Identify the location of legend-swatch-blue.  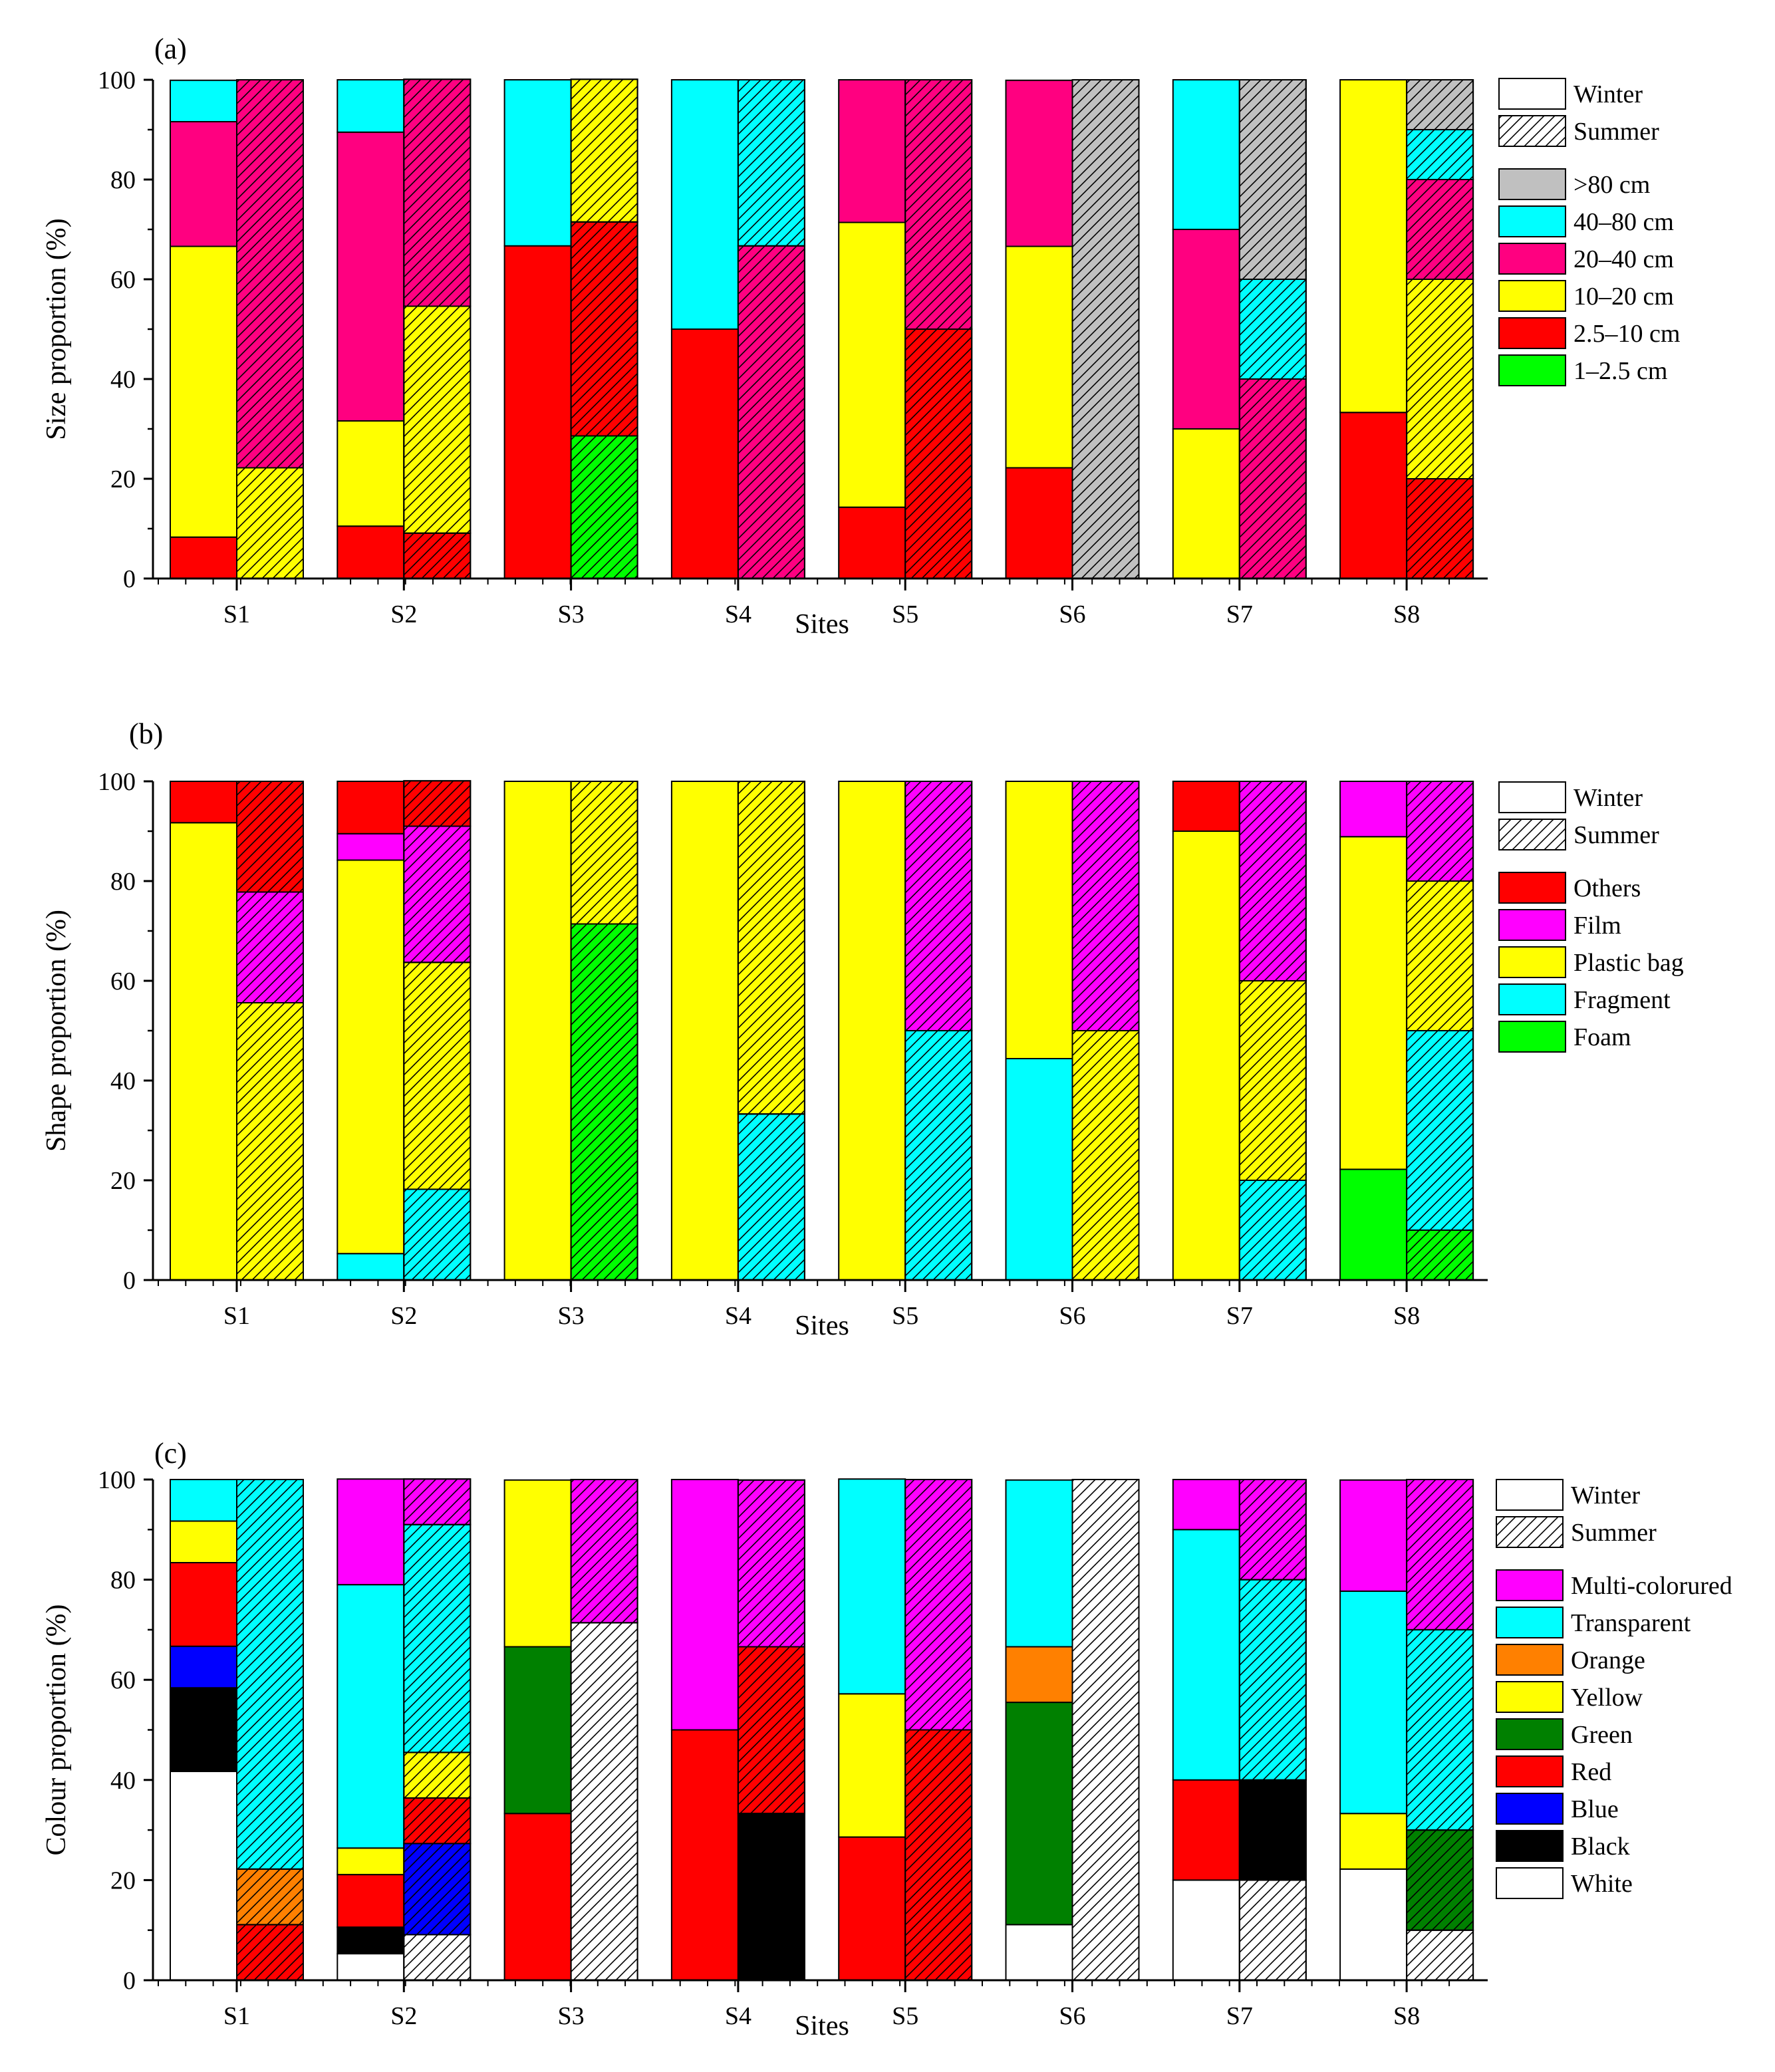
(1530, 1809).